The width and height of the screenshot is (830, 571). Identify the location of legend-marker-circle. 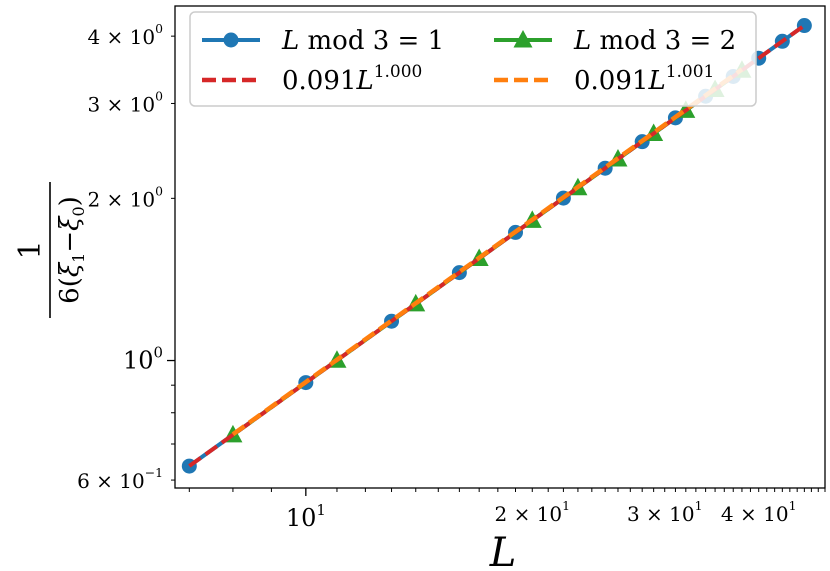
(231, 40).